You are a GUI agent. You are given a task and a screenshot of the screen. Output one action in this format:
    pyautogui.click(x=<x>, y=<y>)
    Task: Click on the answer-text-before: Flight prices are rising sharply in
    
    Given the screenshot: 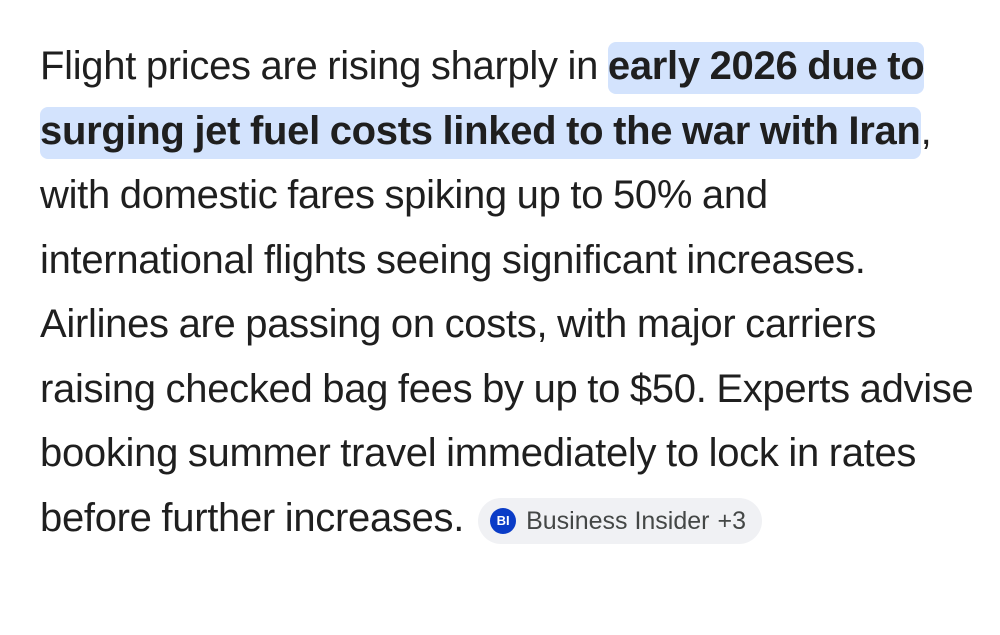 What is the action you would take?
    pyautogui.click(x=324, y=66)
    